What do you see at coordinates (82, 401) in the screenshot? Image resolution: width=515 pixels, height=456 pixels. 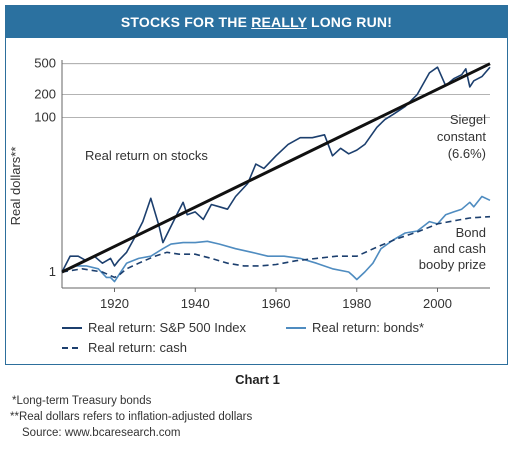 I see `footnote-bonds: *Long-term Treasury bonds` at bounding box center [82, 401].